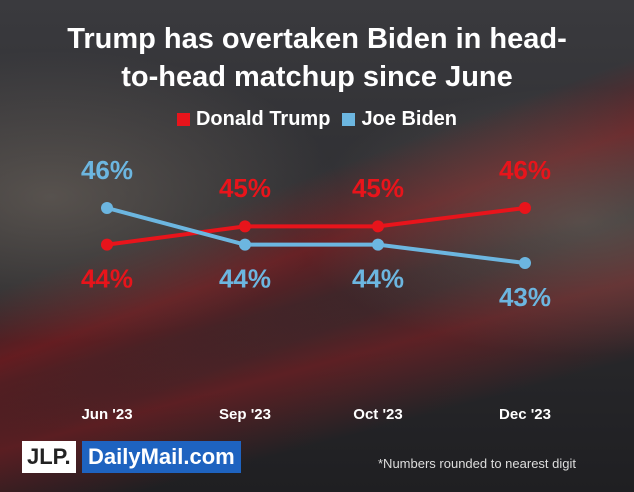  What do you see at coordinates (377, 414) in the screenshot?
I see `x-tick-label: Oct '23` at bounding box center [377, 414].